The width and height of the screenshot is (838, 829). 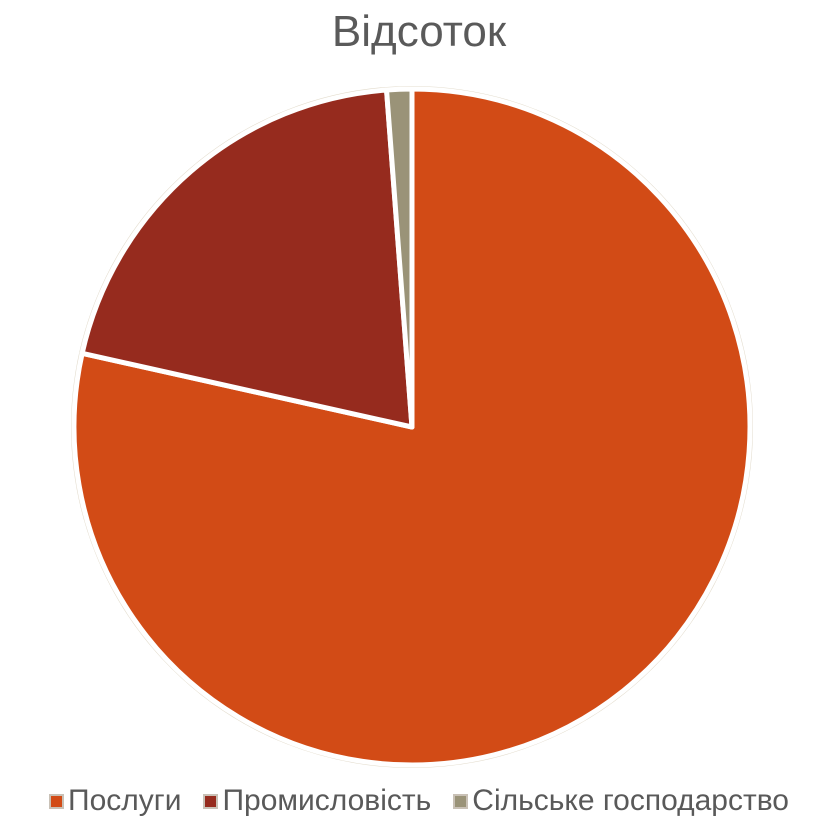 I want to click on legend-entry-services: Послуги, so click(x=115, y=801).